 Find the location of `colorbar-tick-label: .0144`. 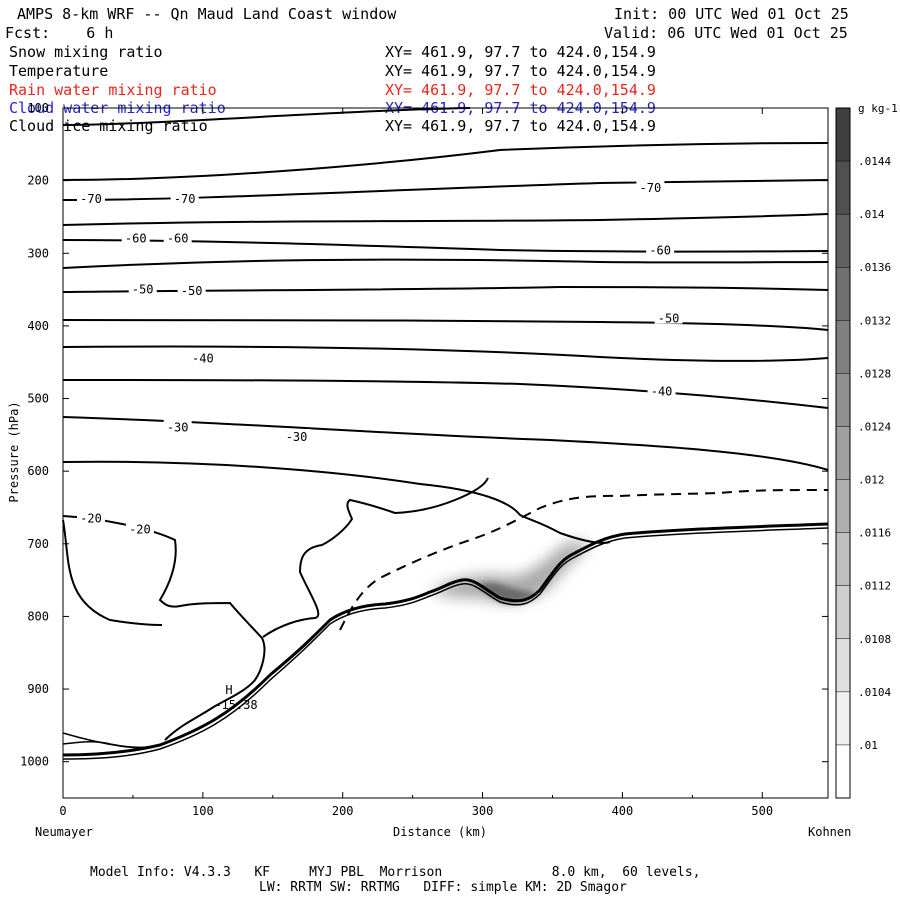

colorbar-tick-label: .0144 is located at coordinates (874, 161).